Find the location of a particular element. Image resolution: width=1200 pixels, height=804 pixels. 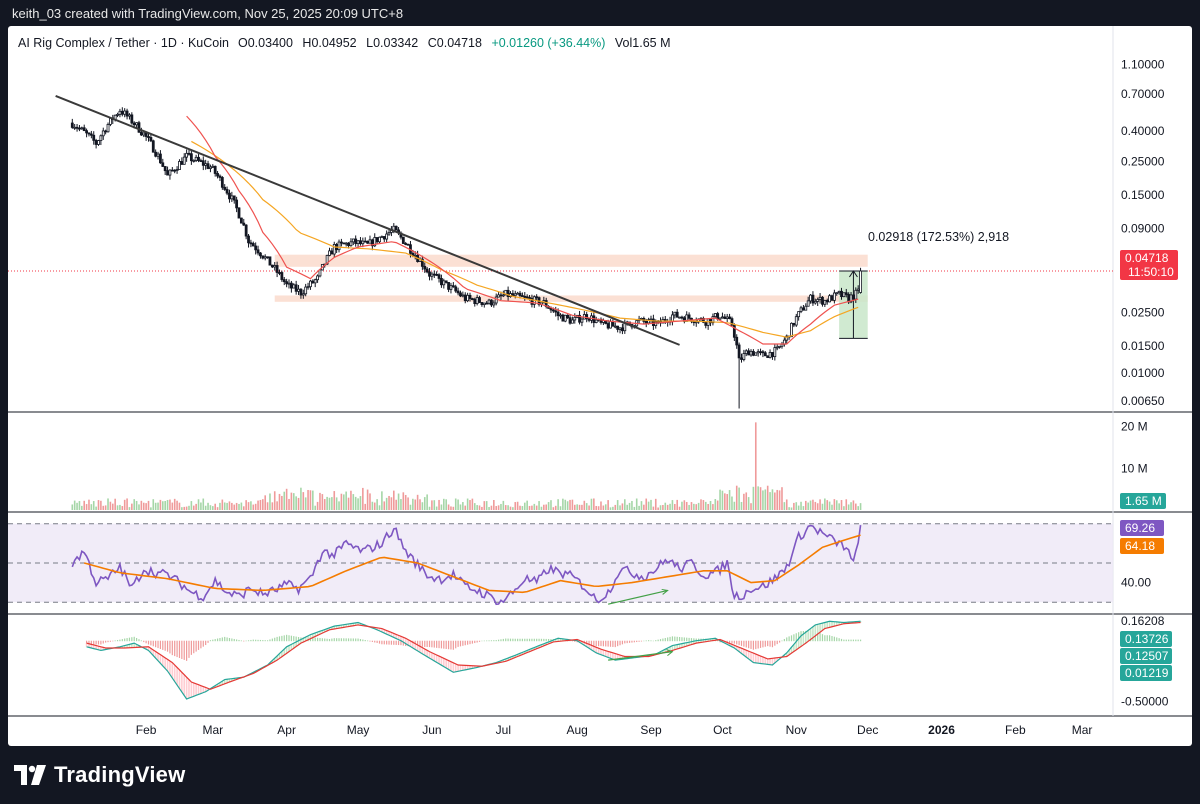

macd-divergence-arrow is located at coordinates (640, 656).